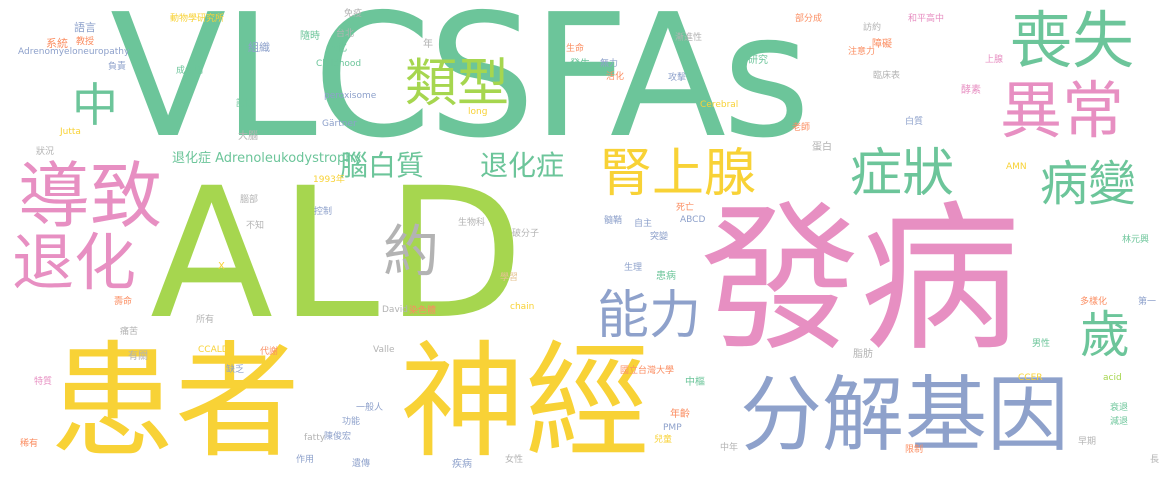  I want to click on word-ganxing: 男性, so click(1041, 344).